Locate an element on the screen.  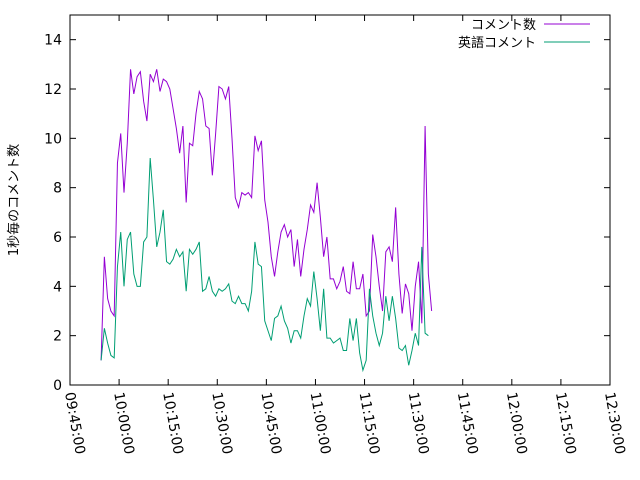
x-tick-label: 12:30:00 is located at coordinates (614, 423).